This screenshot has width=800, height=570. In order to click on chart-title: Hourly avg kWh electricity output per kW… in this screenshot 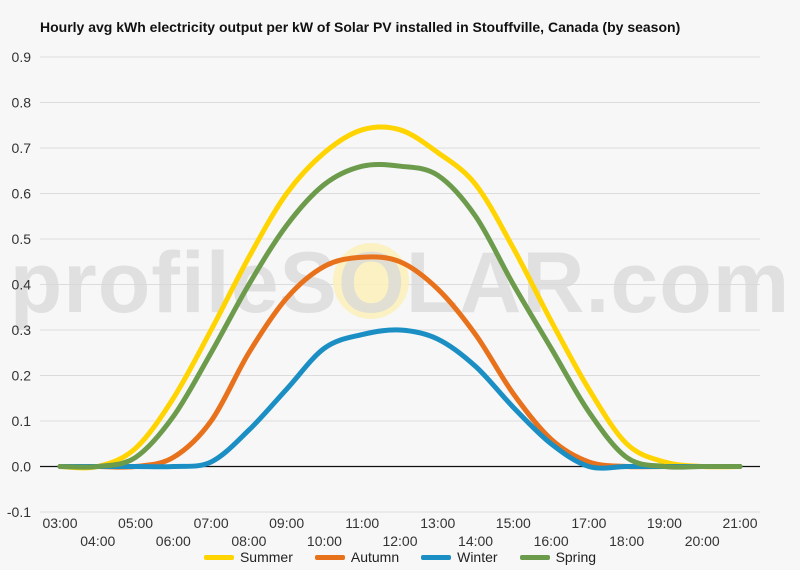, I will do `click(360, 27)`.